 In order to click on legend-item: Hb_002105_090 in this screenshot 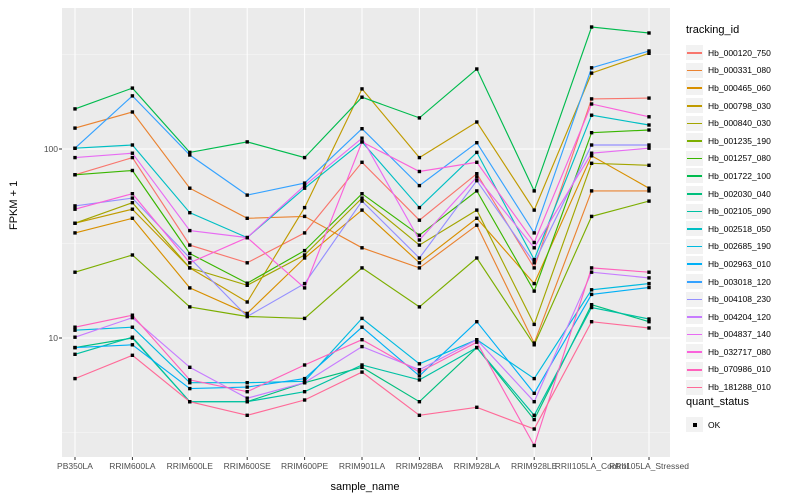, I will do `click(743, 211)`.